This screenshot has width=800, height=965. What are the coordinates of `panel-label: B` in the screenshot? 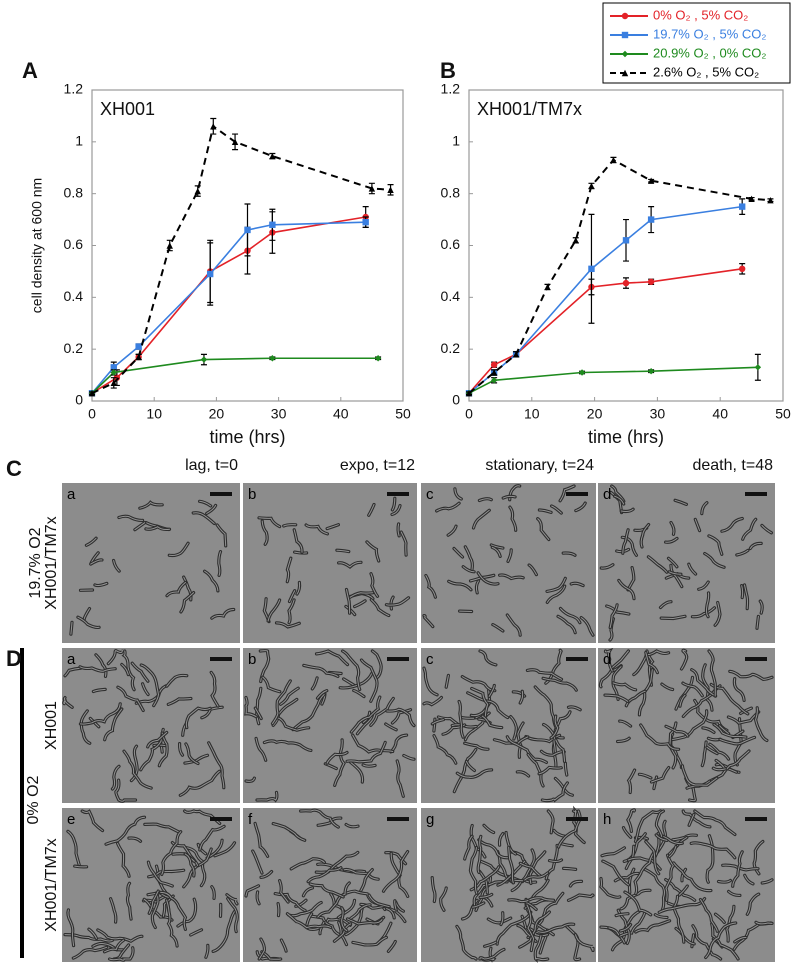 It's located at (448, 70).